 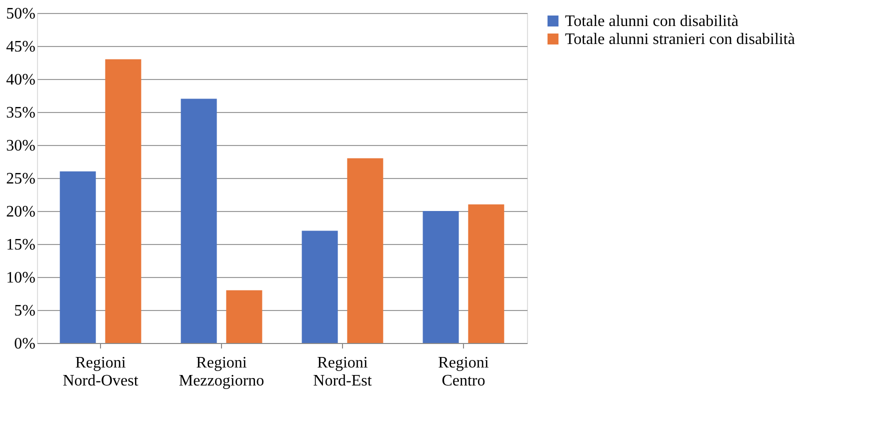 I want to click on x-tick-label: Regioni Nord-Ovest, so click(x=100, y=372).